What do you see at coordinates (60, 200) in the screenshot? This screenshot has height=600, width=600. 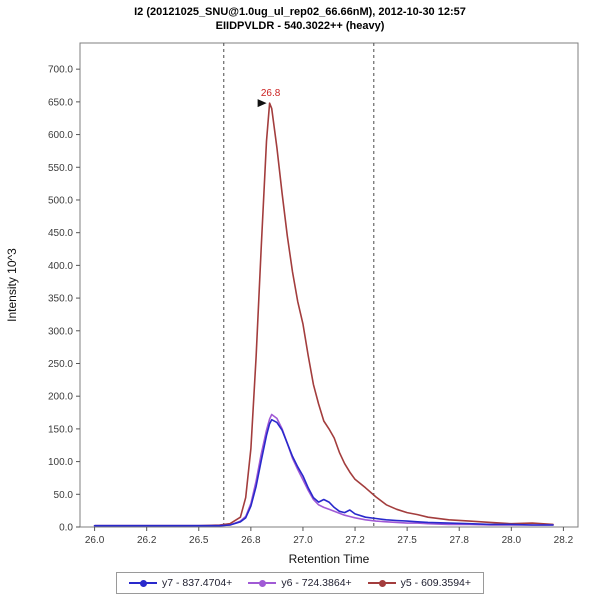 I see `y-tick-label: 500.0` at bounding box center [60, 200].